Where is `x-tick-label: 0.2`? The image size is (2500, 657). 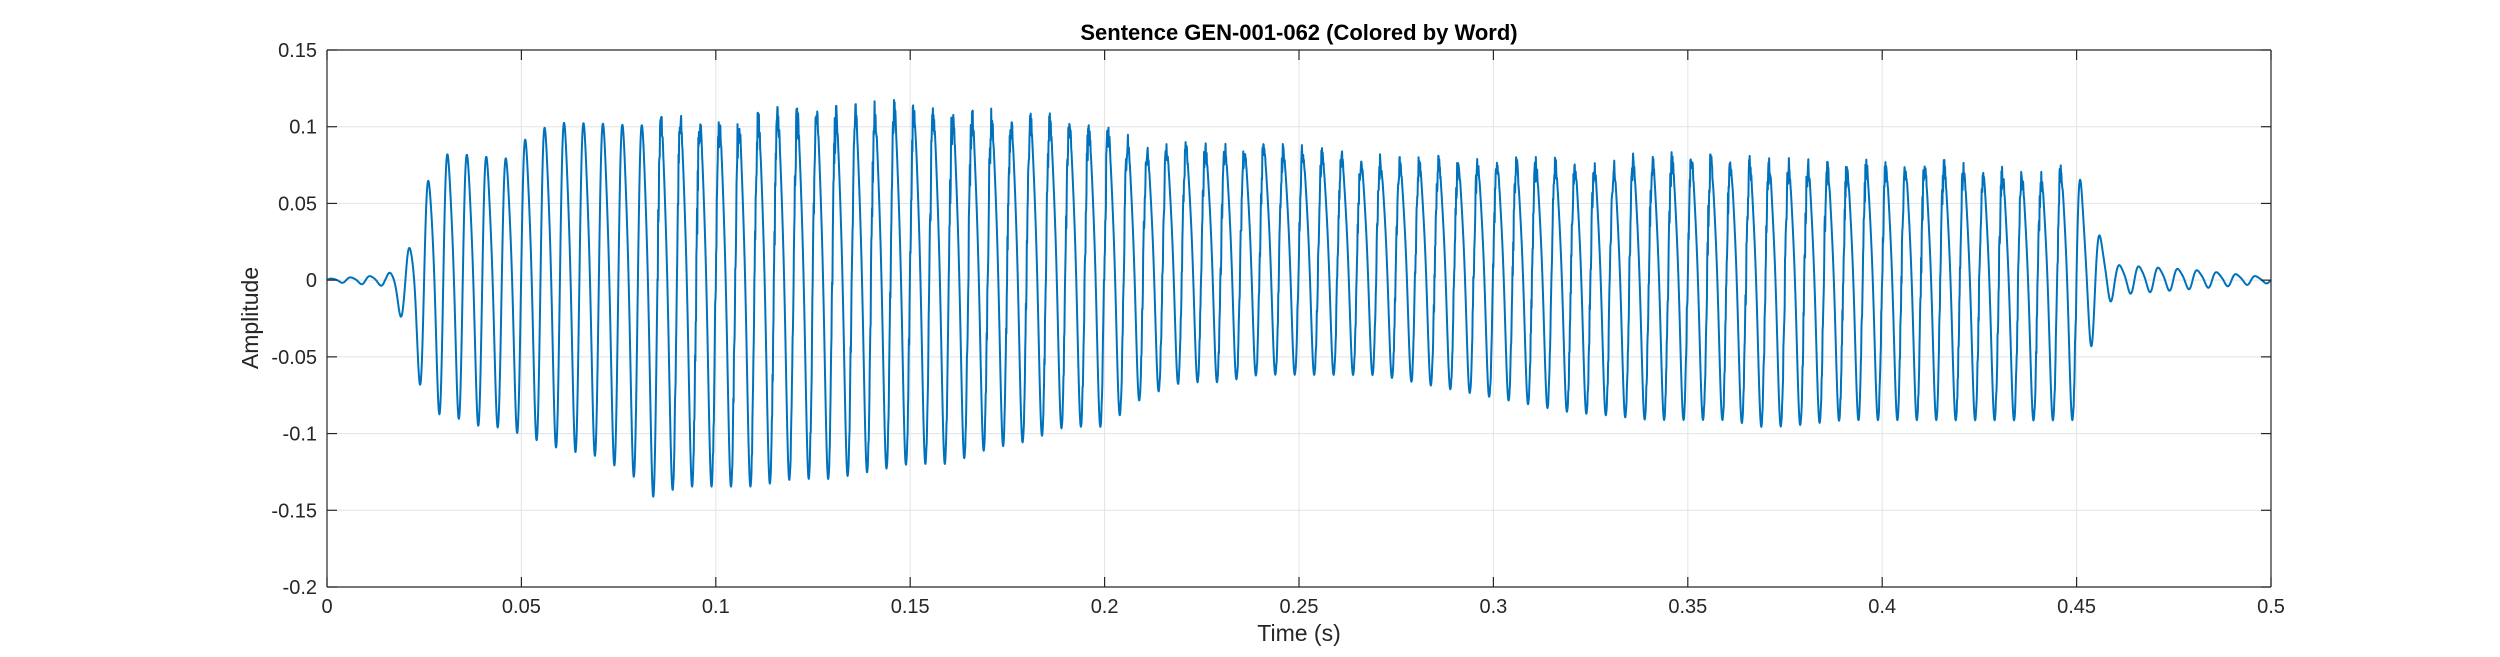
x-tick-label: 0.2 is located at coordinates (1105, 607).